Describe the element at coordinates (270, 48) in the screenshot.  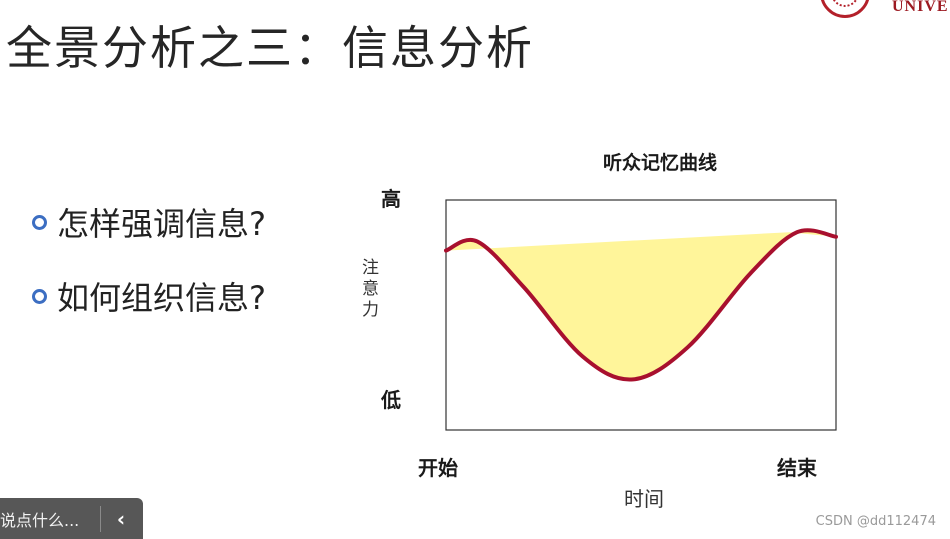
I see `slide-title: 全景分析之三：信息分析` at that location.